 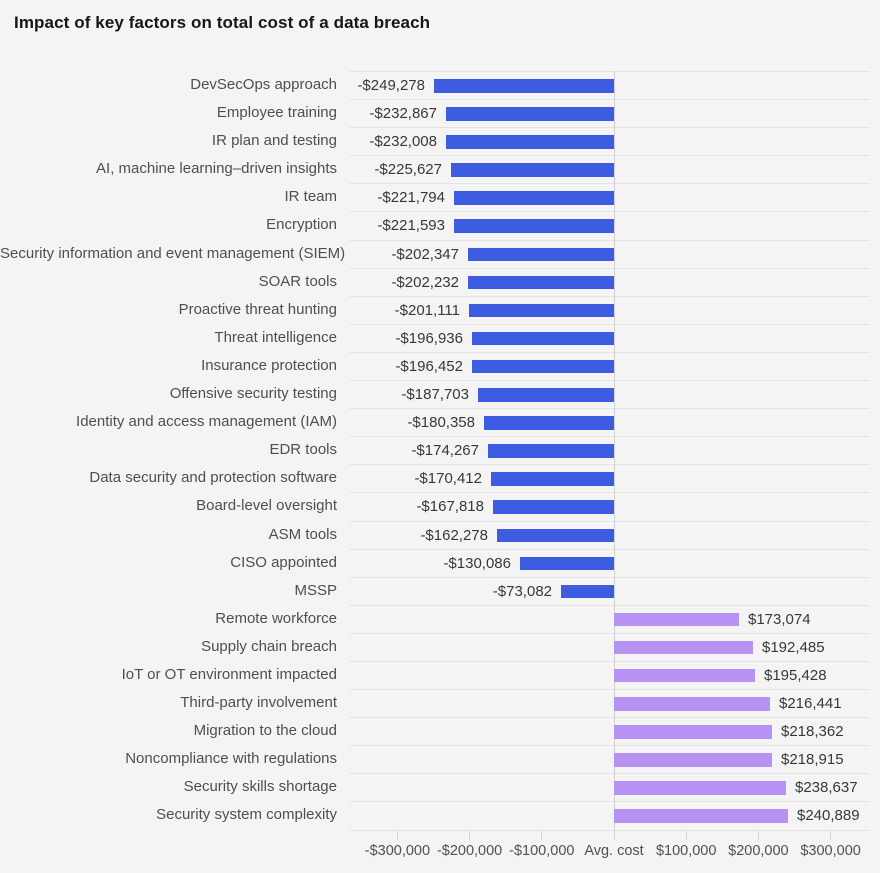 I want to click on category-label: IR team, so click(x=310, y=197).